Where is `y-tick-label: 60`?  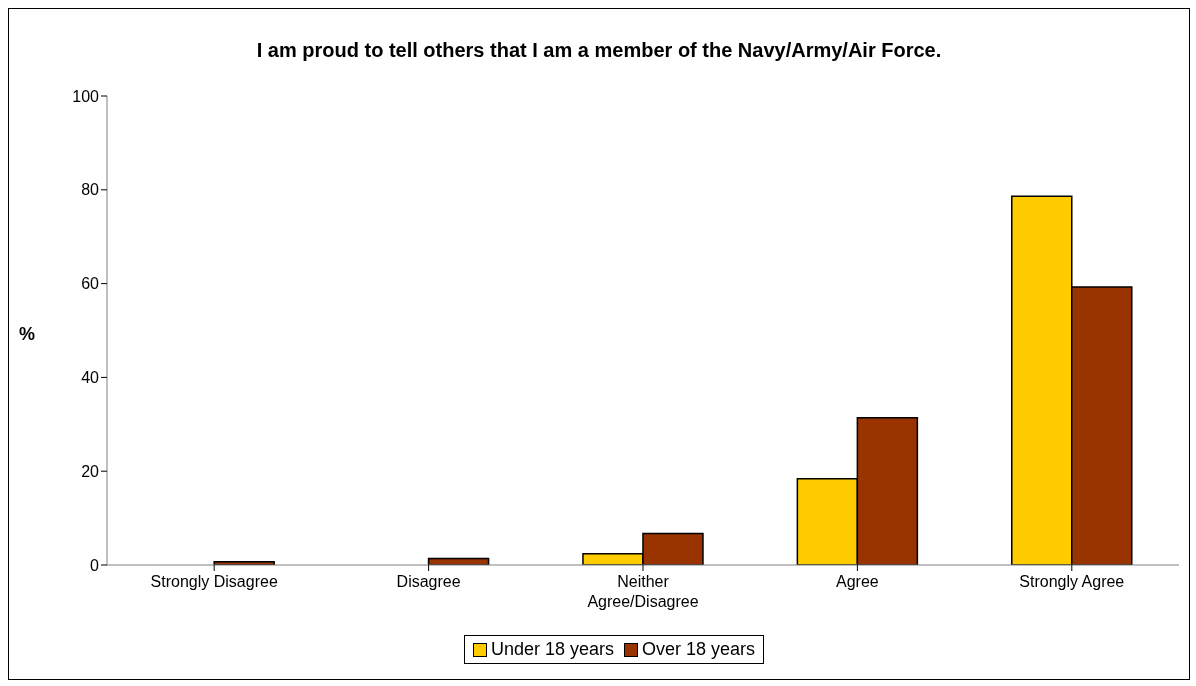 y-tick-label: 60 is located at coordinates (90, 284).